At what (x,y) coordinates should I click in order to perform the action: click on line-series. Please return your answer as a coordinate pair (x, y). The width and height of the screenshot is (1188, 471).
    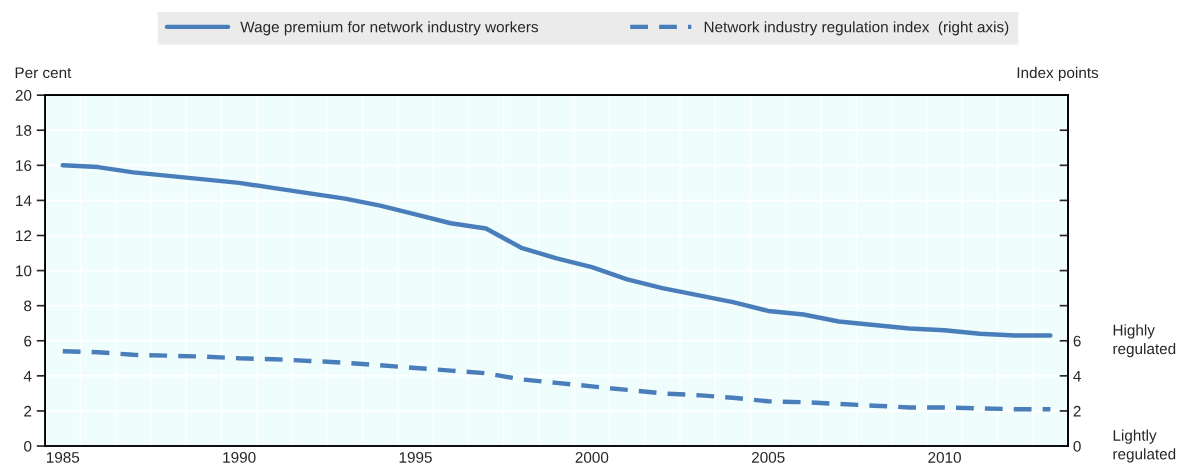
    Looking at the image, I should click on (556, 380).